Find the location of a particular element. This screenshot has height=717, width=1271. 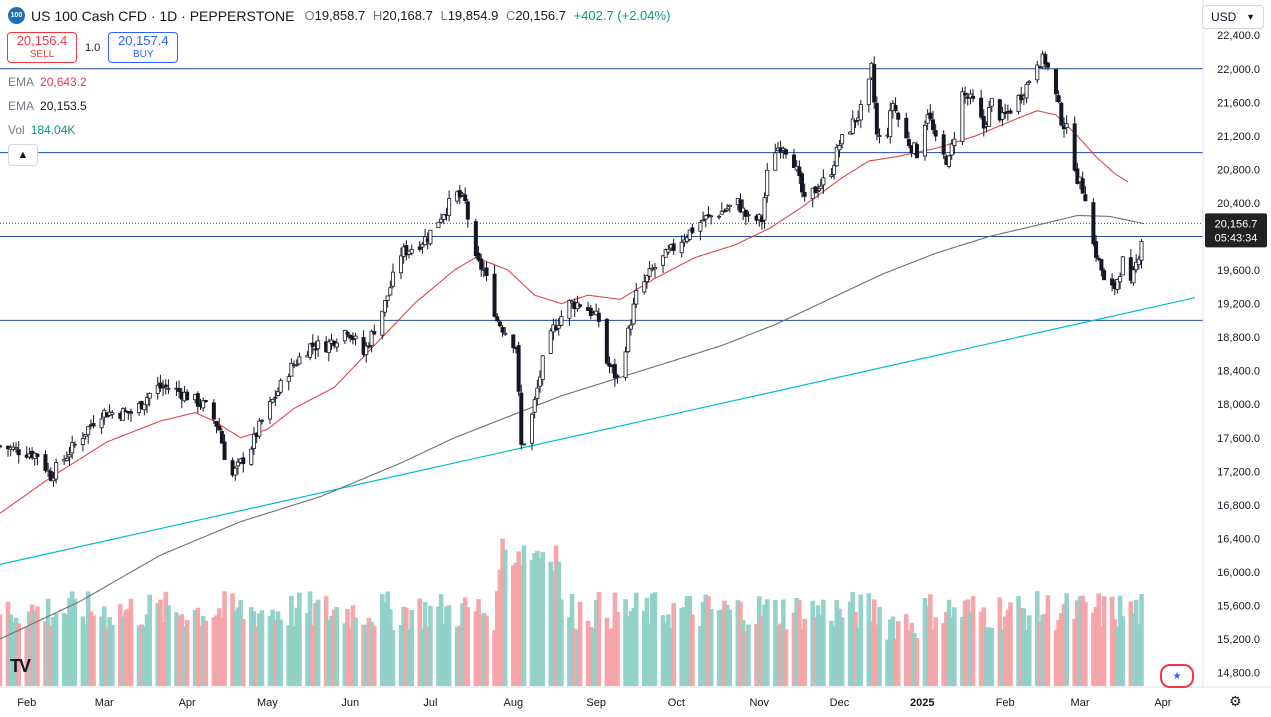

y-tick-label: 18,000.0 is located at coordinates (1238, 405).